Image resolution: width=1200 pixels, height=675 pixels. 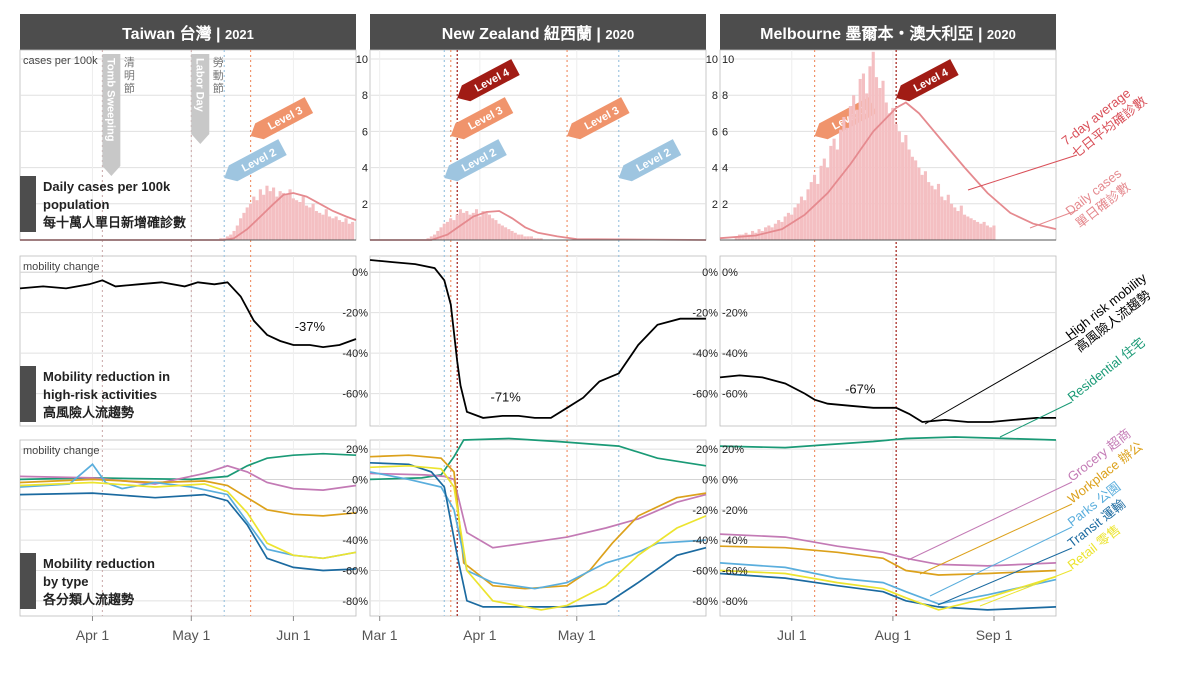 What do you see at coordinates (860, 389) in the screenshot?
I see `high-risk-annotation: -67%` at bounding box center [860, 389].